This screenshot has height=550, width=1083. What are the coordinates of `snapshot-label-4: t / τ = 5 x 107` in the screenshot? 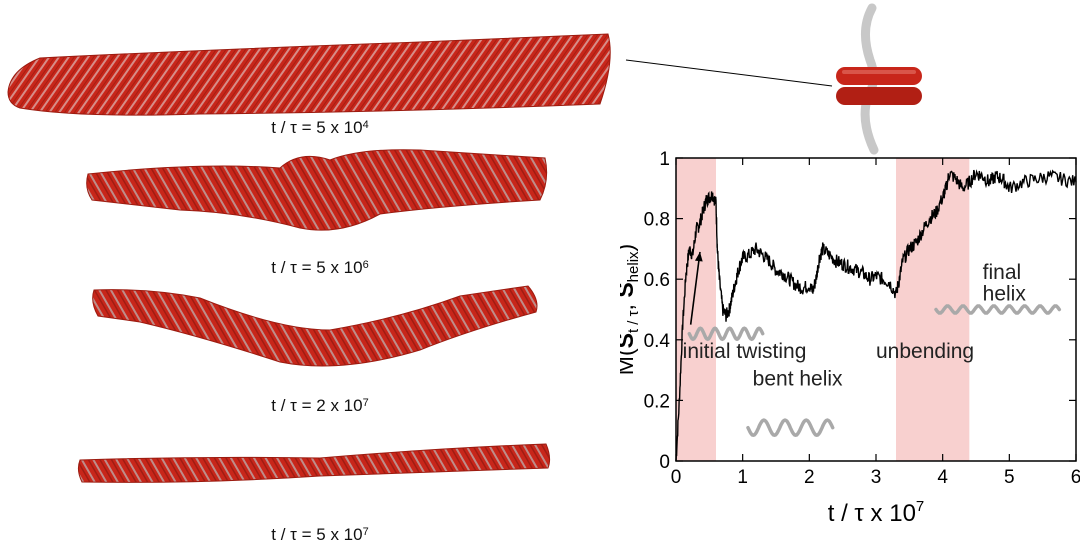 It's located at (320, 534).